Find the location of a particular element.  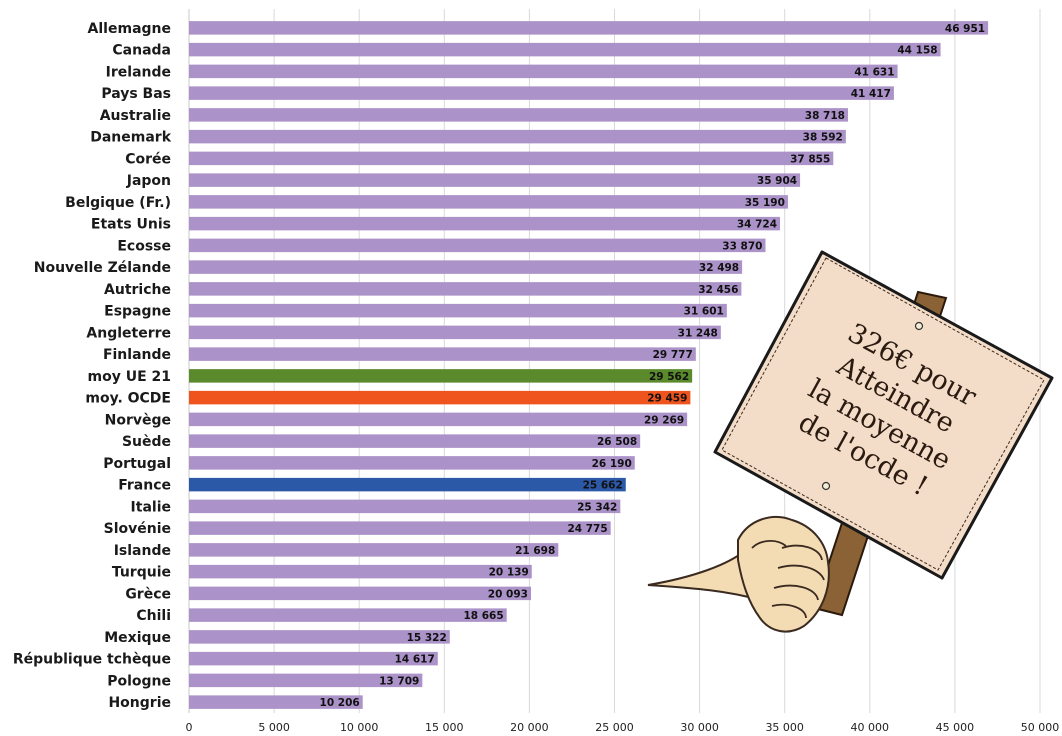

x-tick-label: 15 000 is located at coordinates (444, 727).